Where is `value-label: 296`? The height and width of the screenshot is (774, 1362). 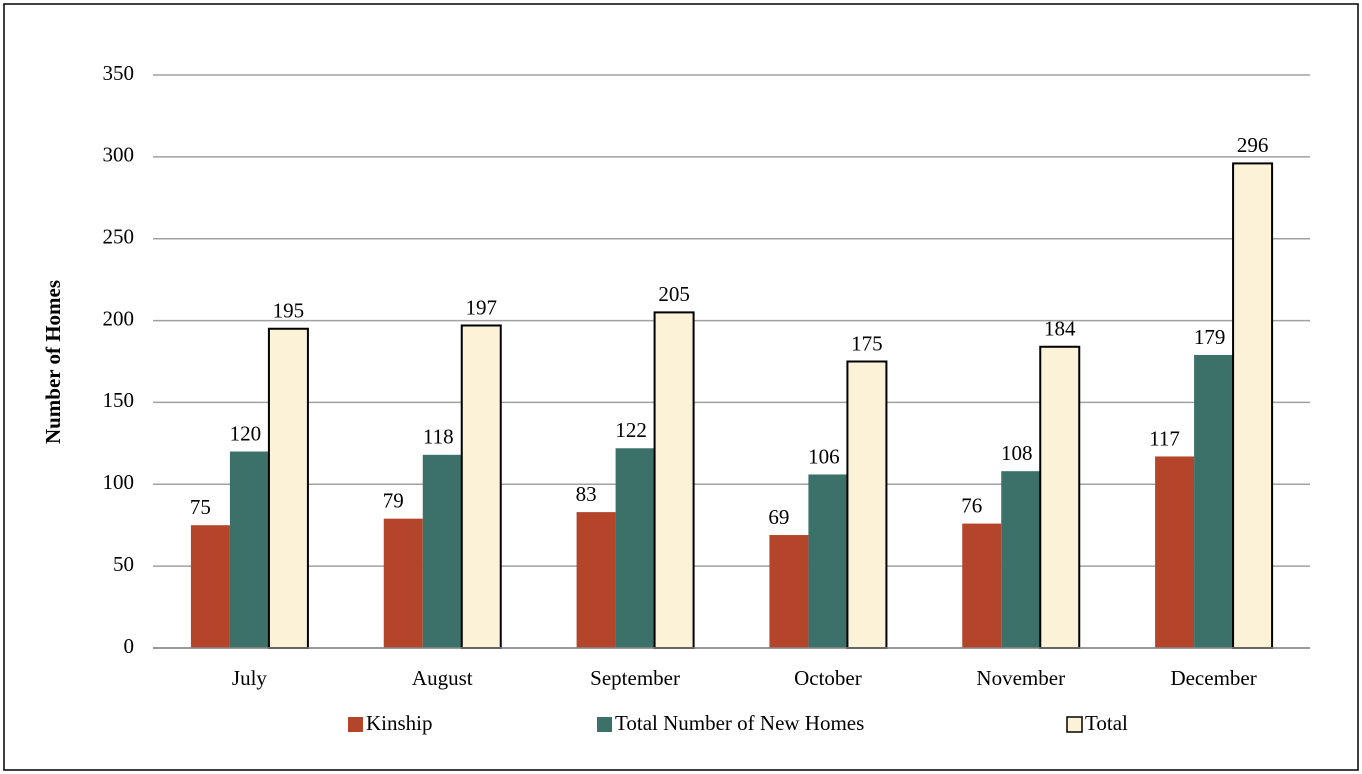 value-label: 296 is located at coordinates (1253, 145).